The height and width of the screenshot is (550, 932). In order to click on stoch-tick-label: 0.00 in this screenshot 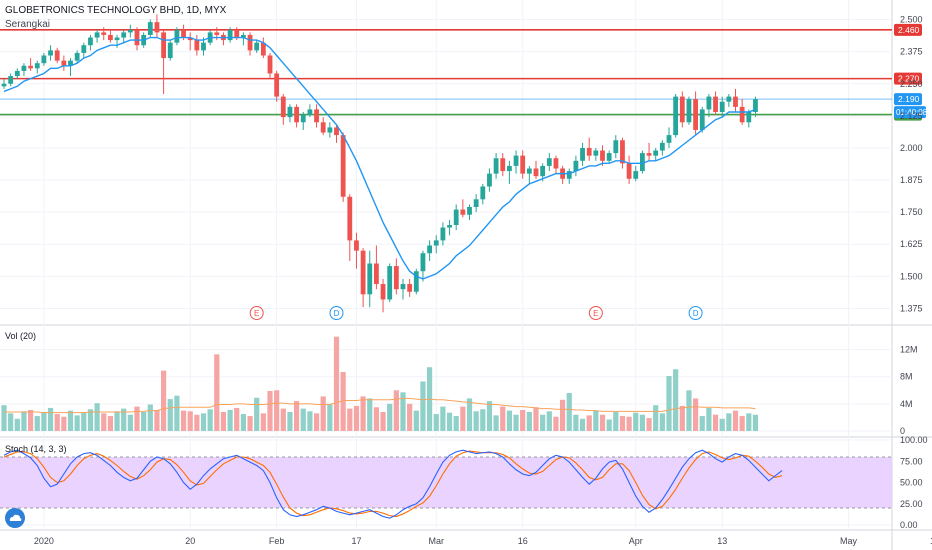, I will do `click(909, 525)`.